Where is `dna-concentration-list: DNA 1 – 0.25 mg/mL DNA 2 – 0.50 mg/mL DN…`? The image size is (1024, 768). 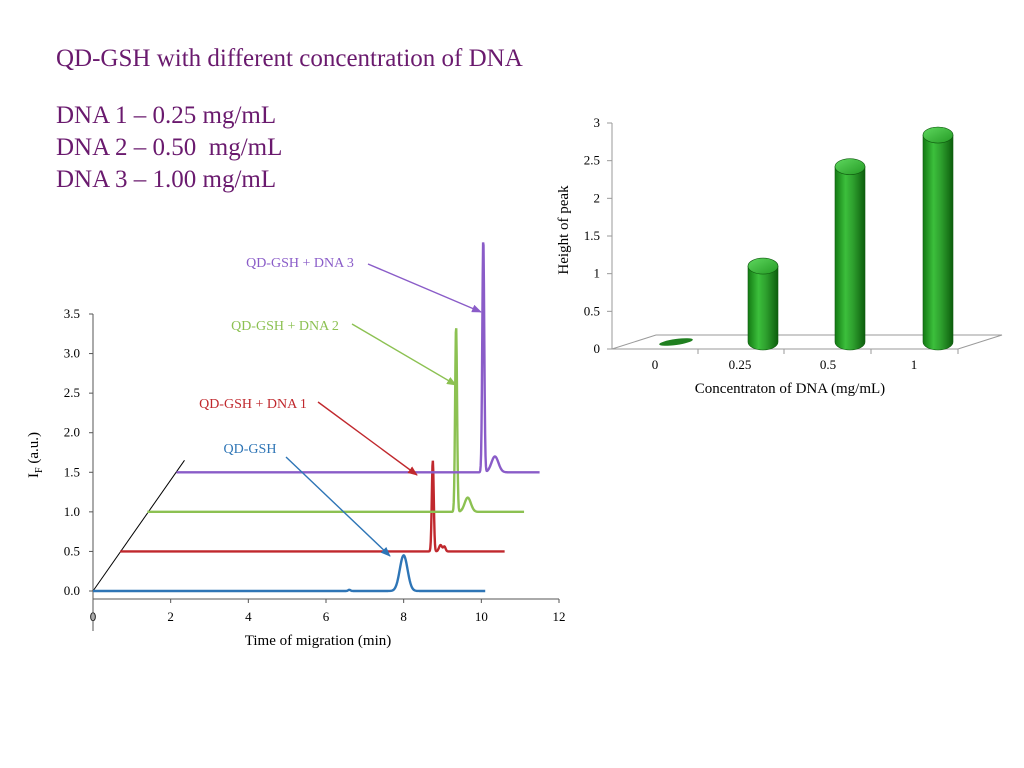 dna-concentration-list: DNA 1 – 0.25 mg/mL DNA 2 – 0.50 mg/mL DN… is located at coordinates (169, 148).